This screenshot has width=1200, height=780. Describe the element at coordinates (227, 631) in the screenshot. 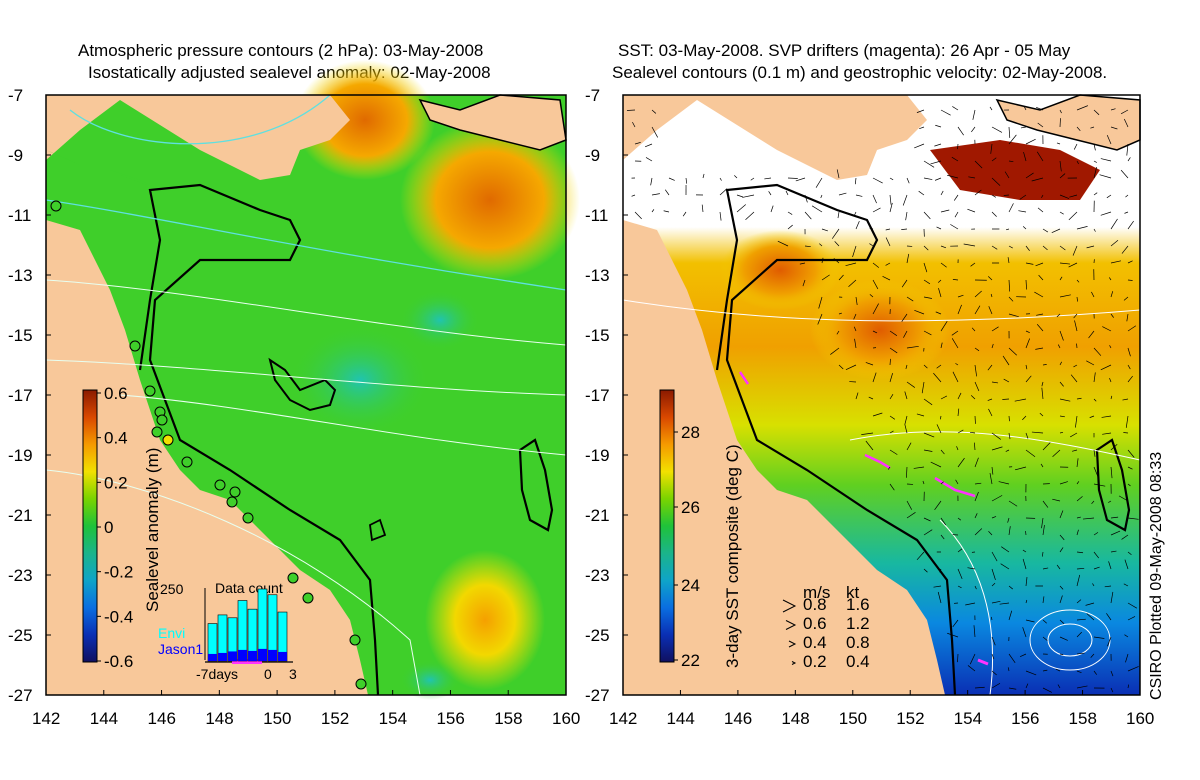

I see `data-count-inset: Data count 250 Envi Jason1 -7days 0 3` at that location.